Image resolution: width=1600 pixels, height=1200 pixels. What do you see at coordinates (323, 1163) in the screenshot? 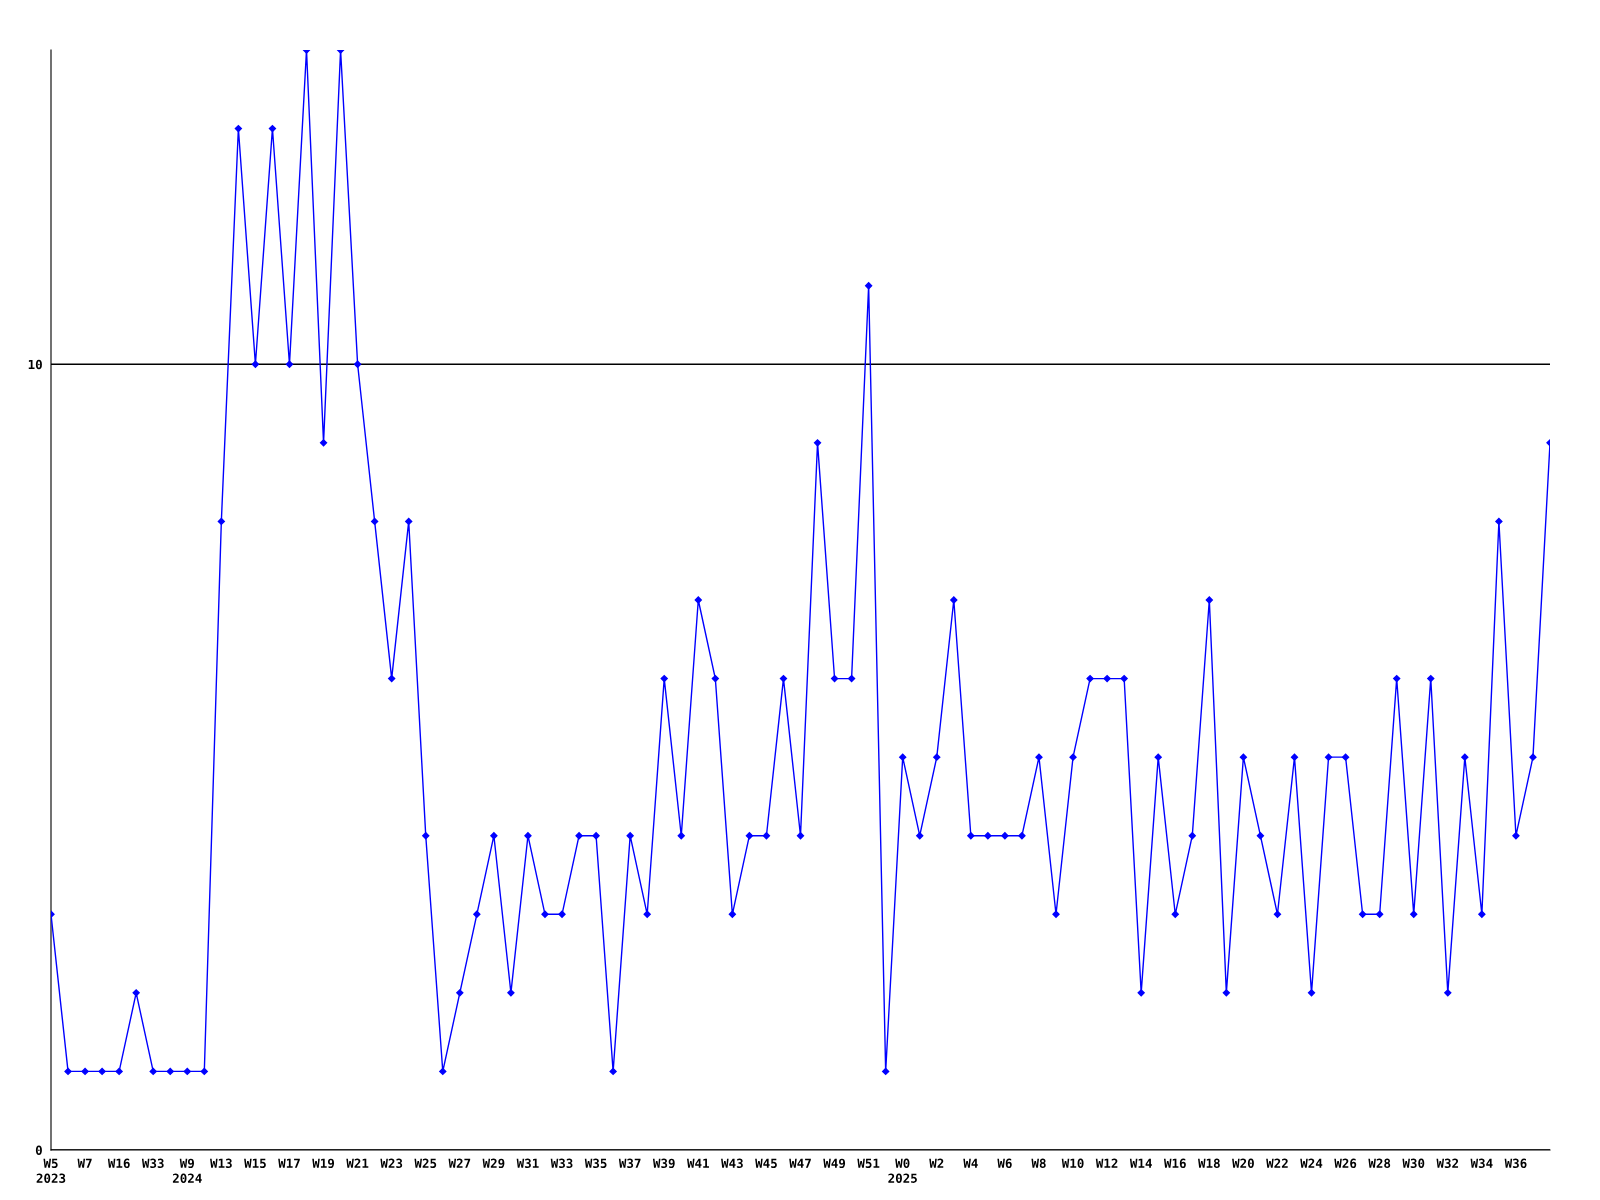
I see `x-tick-label: W19` at bounding box center [323, 1163].